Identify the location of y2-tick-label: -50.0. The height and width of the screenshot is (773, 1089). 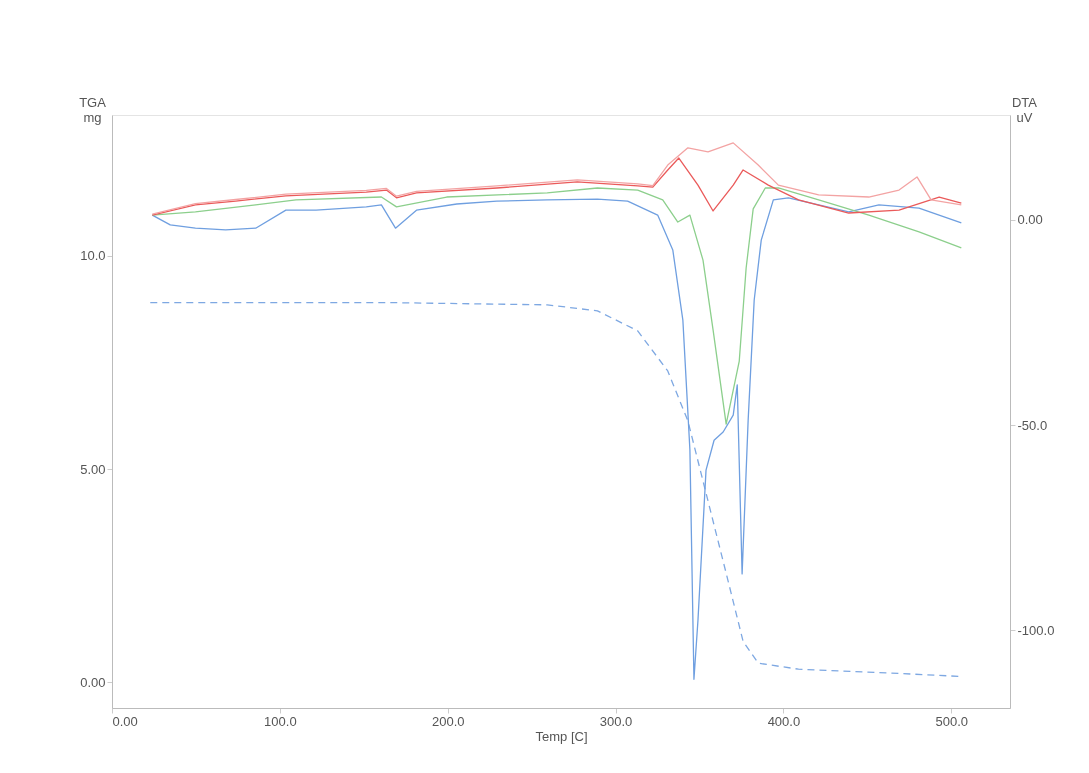
(1032, 425).